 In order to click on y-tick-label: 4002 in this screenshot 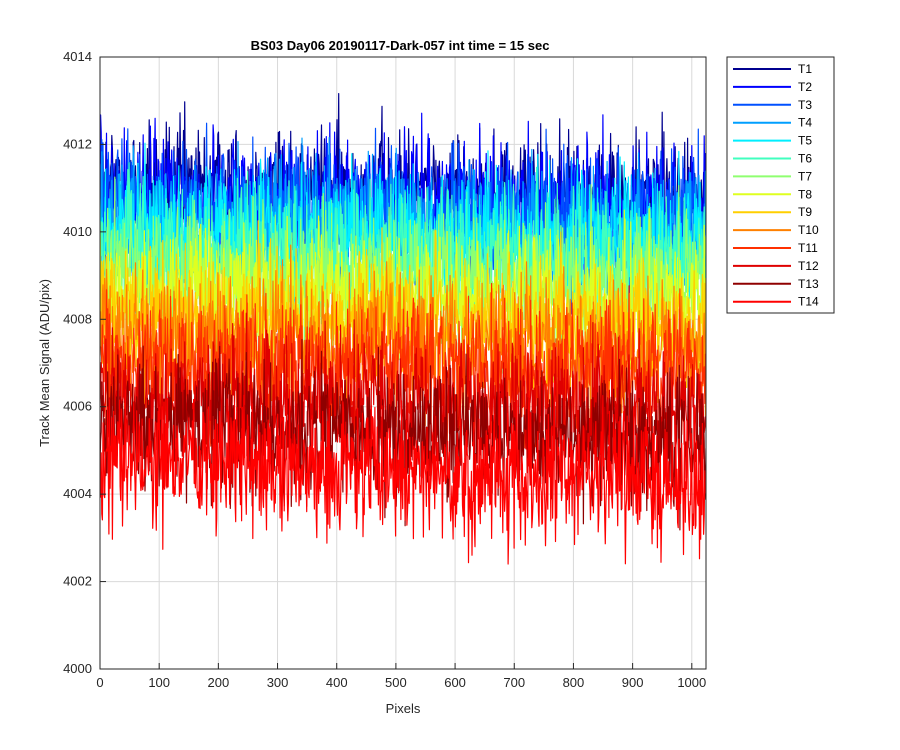, I will do `click(77, 581)`.